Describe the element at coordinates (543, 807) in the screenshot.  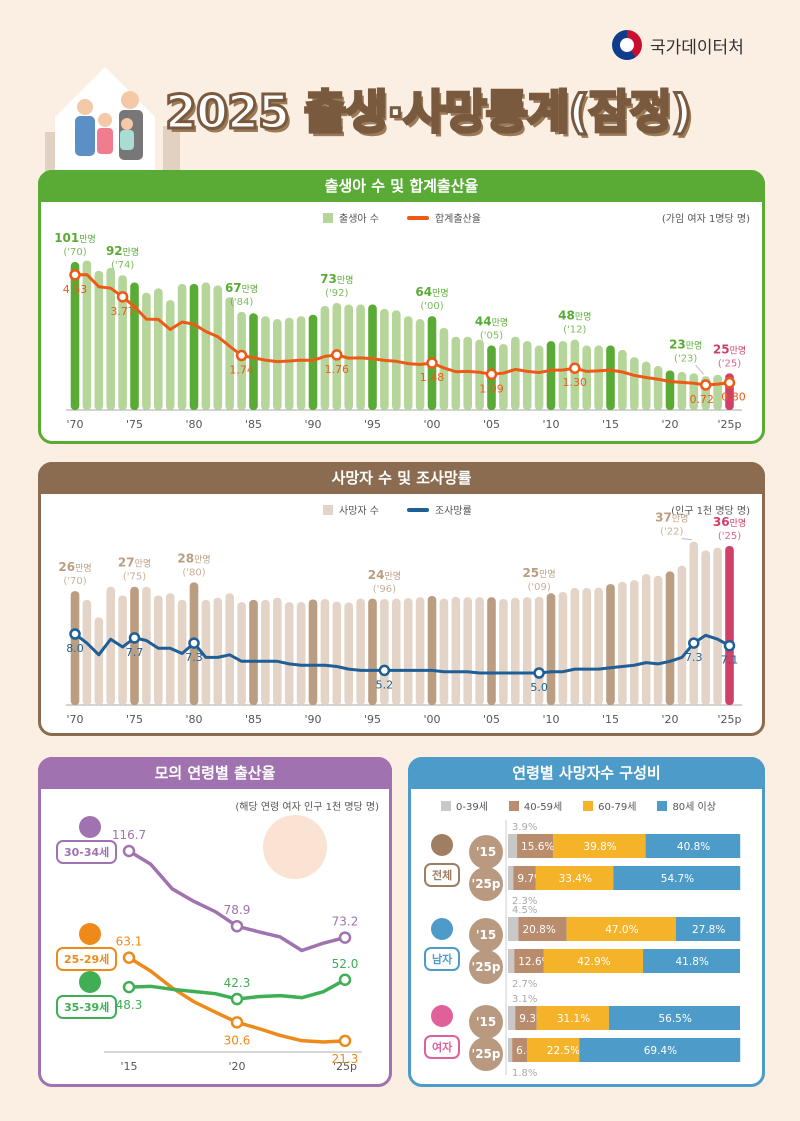
I see `legend-label: 40-59세` at that location.